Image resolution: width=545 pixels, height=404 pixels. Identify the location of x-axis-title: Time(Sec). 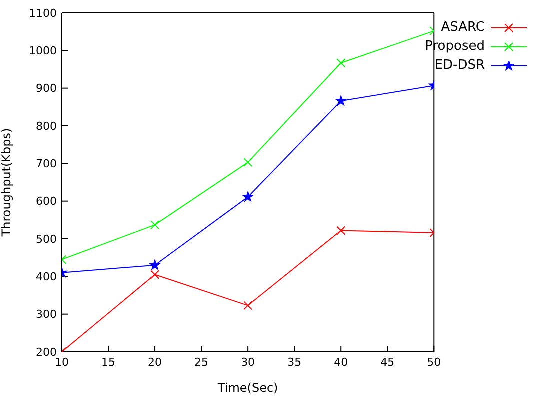
(247, 388).